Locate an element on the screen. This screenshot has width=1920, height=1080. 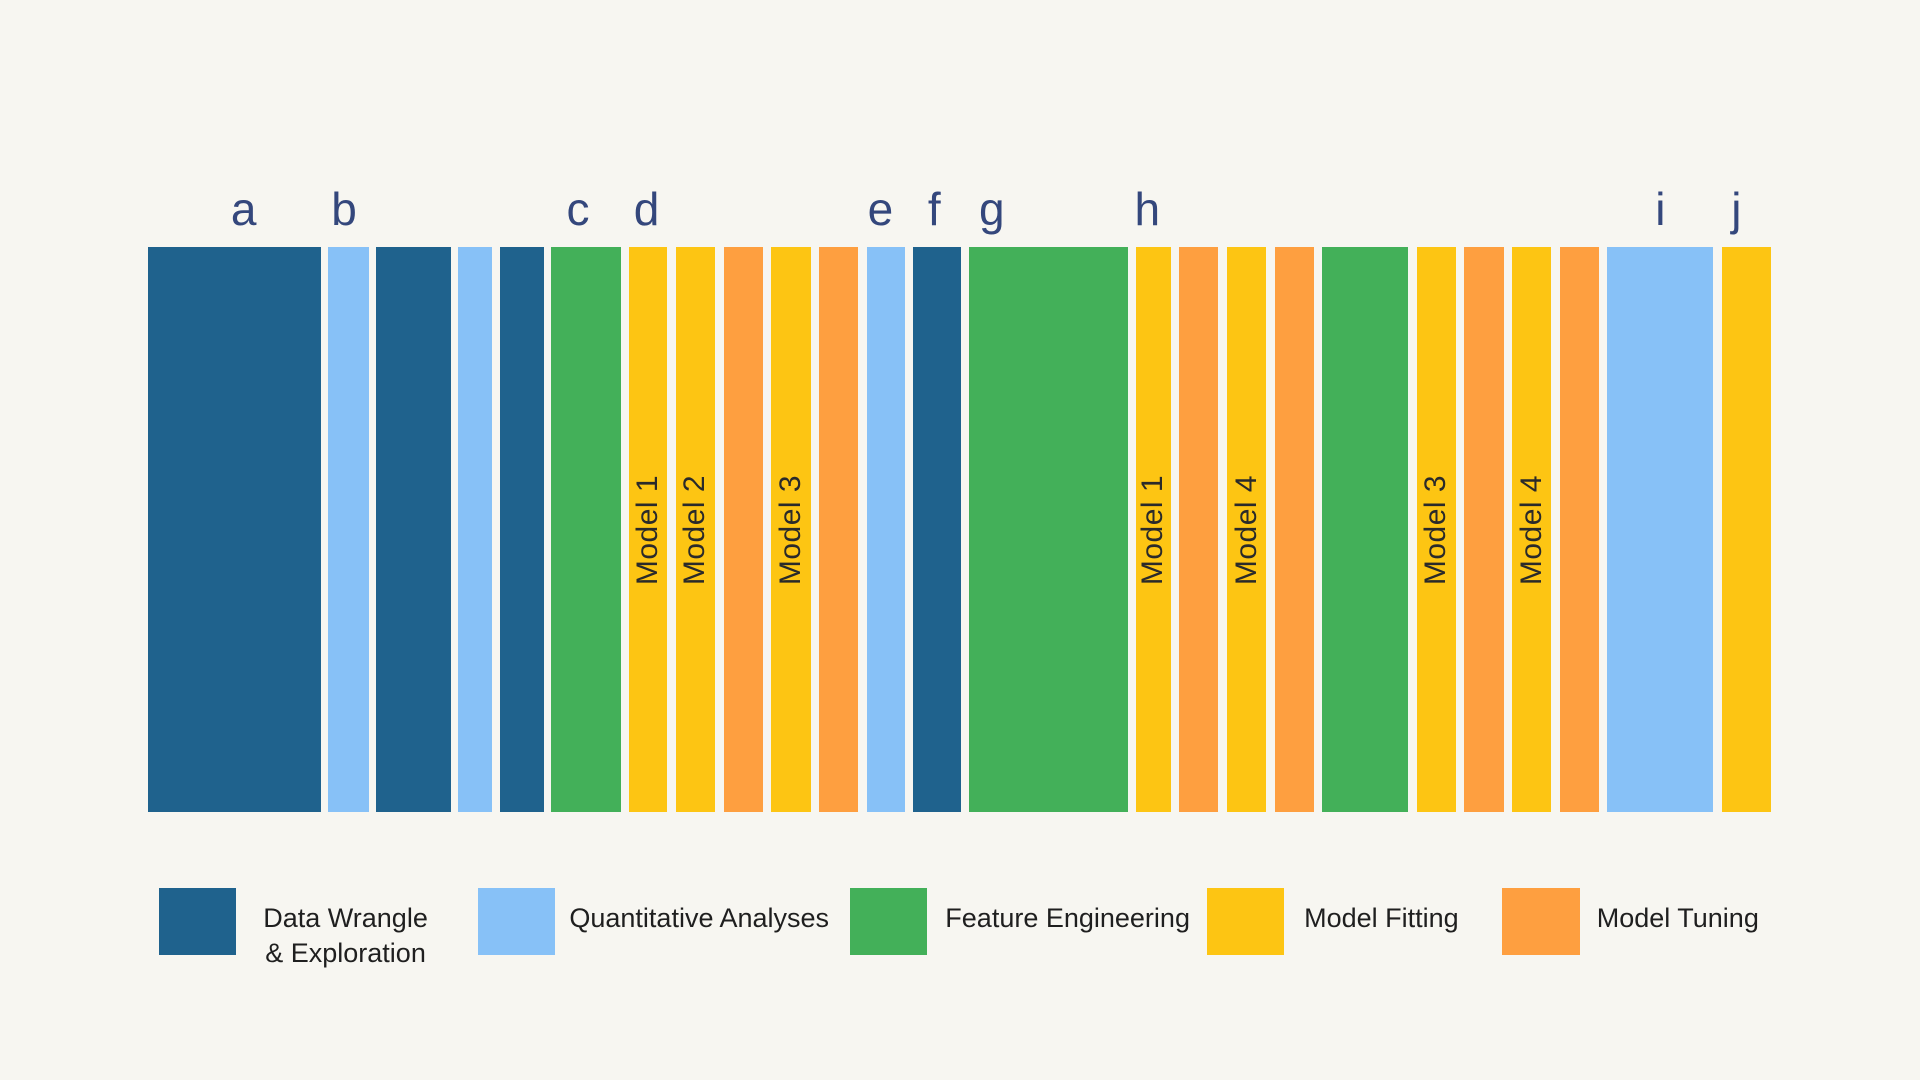
segment-letter: h is located at coordinates (1147, 209).